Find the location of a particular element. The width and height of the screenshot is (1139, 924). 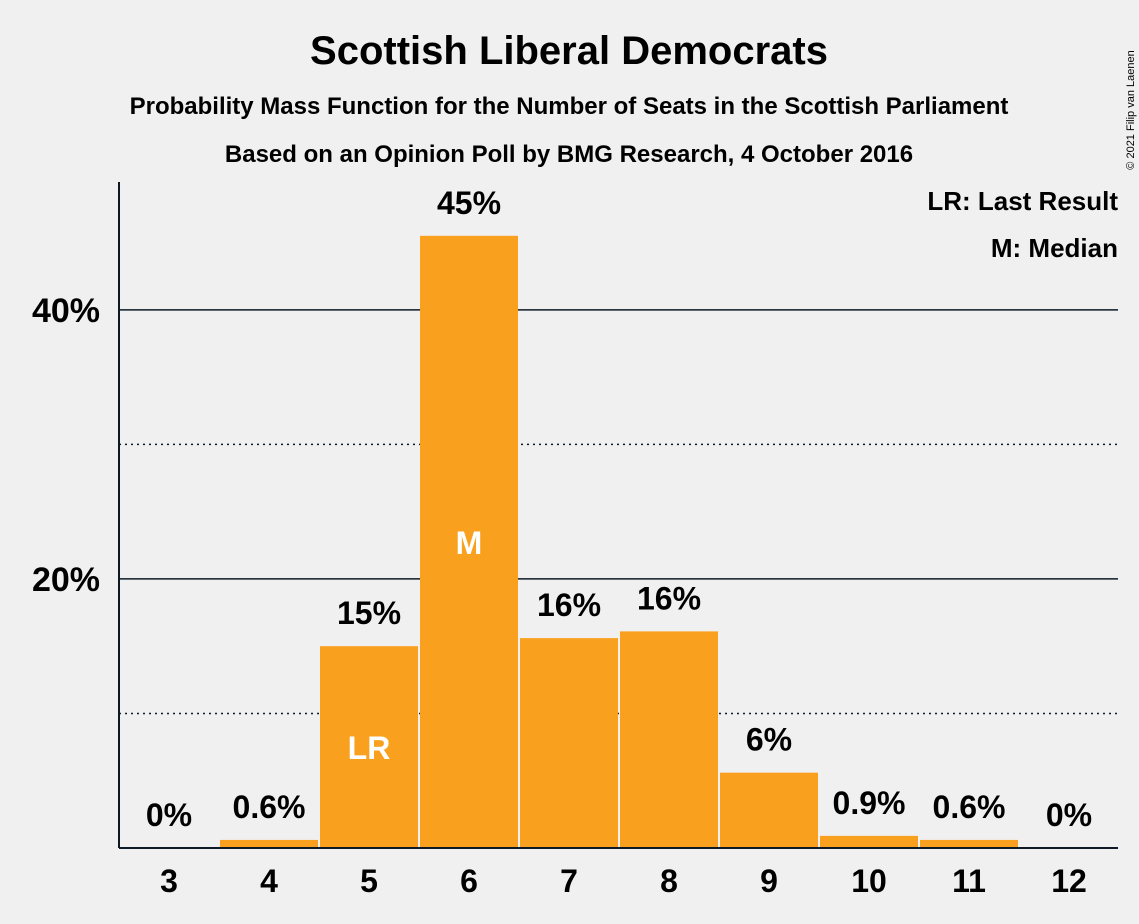

y-tick-label-1: 40% is located at coordinates (66, 311).